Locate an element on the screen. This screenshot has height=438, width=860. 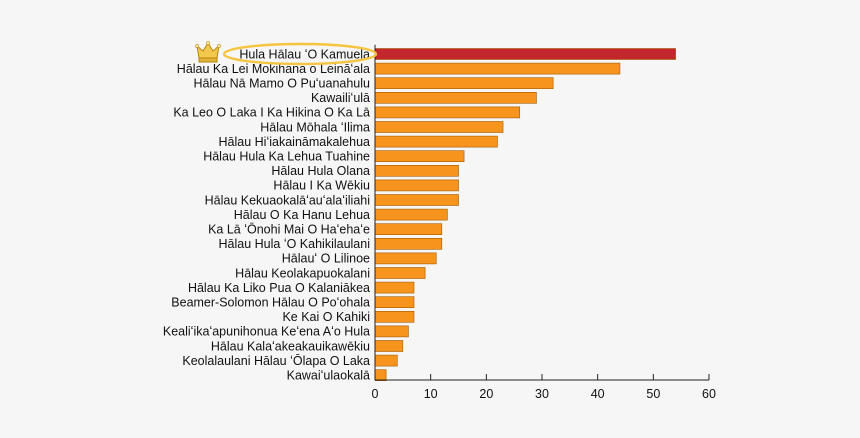
category-label-7: Hālau Hula Ka Lehua Tuahine is located at coordinates (286, 157).